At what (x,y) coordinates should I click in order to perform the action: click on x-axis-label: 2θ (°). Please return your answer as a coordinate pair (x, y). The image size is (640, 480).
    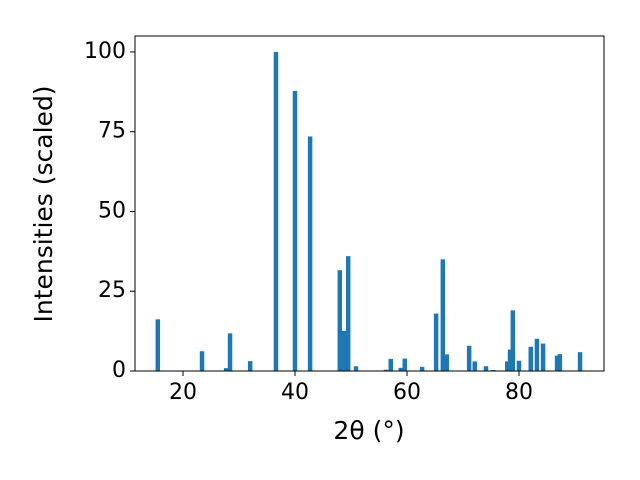
    Looking at the image, I should click on (368, 430).